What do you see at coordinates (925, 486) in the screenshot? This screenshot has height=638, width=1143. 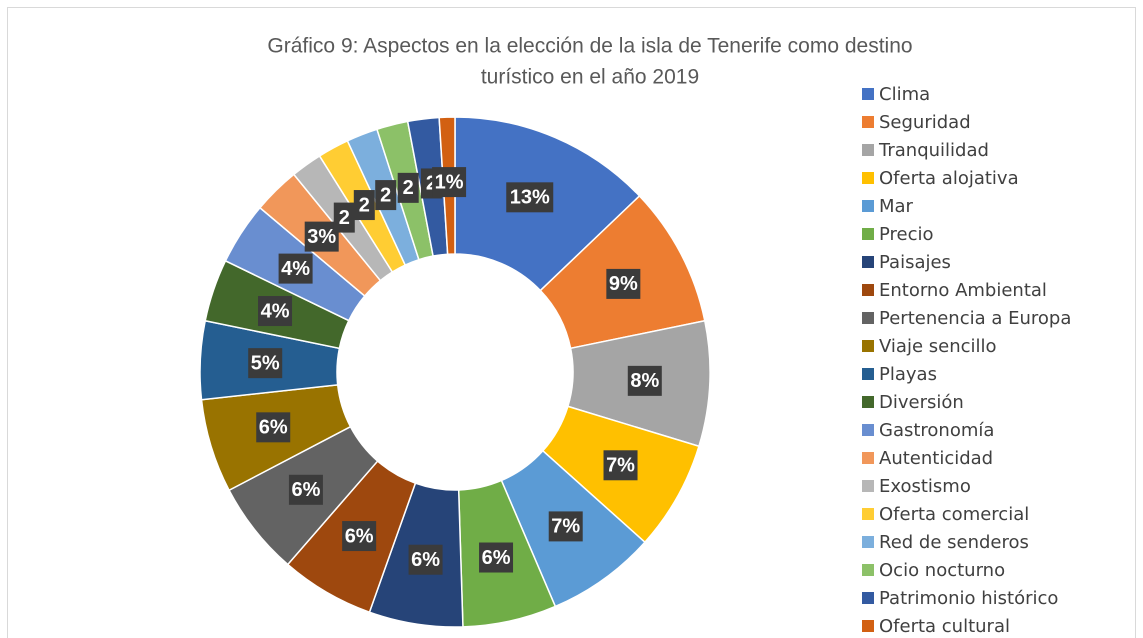 I see `legend-label: Exostismo` at bounding box center [925, 486].